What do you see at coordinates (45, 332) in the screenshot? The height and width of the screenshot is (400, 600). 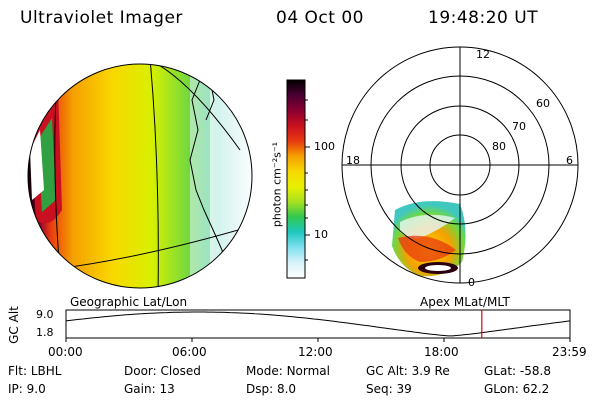 I see `altitude-ytick-min: 1.8` at bounding box center [45, 332].